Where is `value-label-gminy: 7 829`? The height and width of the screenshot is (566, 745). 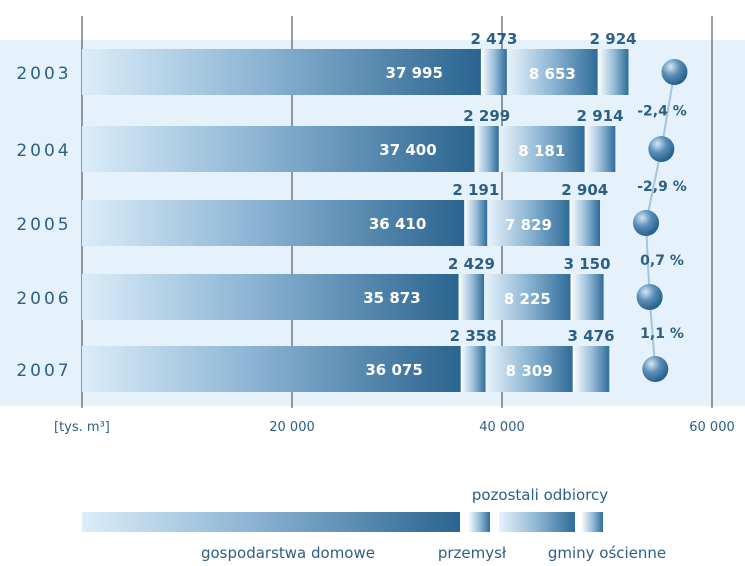 value-label-gminy: 7 829 is located at coordinates (528, 225).